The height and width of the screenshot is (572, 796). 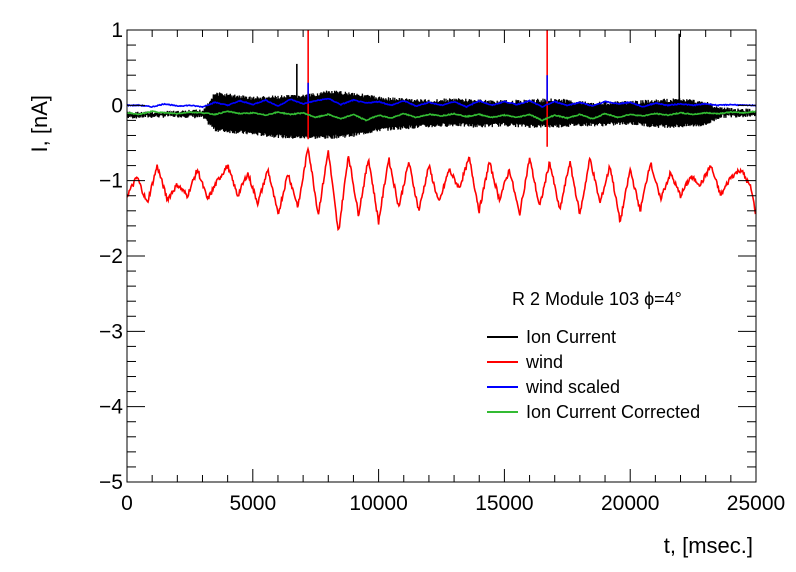 What do you see at coordinates (39, 123) in the screenshot?
I see `y-axis-title: I, [nA]` at bounding box center [39, 123].